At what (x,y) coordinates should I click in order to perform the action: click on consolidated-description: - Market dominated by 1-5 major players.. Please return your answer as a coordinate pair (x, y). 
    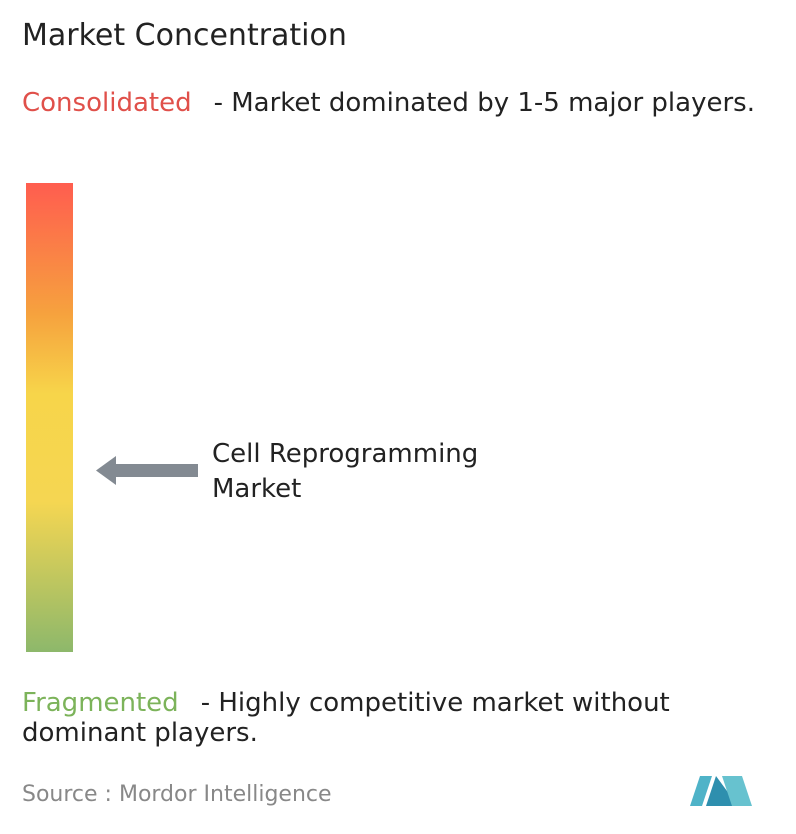
    Looking at the image, I should click on (484, 103).